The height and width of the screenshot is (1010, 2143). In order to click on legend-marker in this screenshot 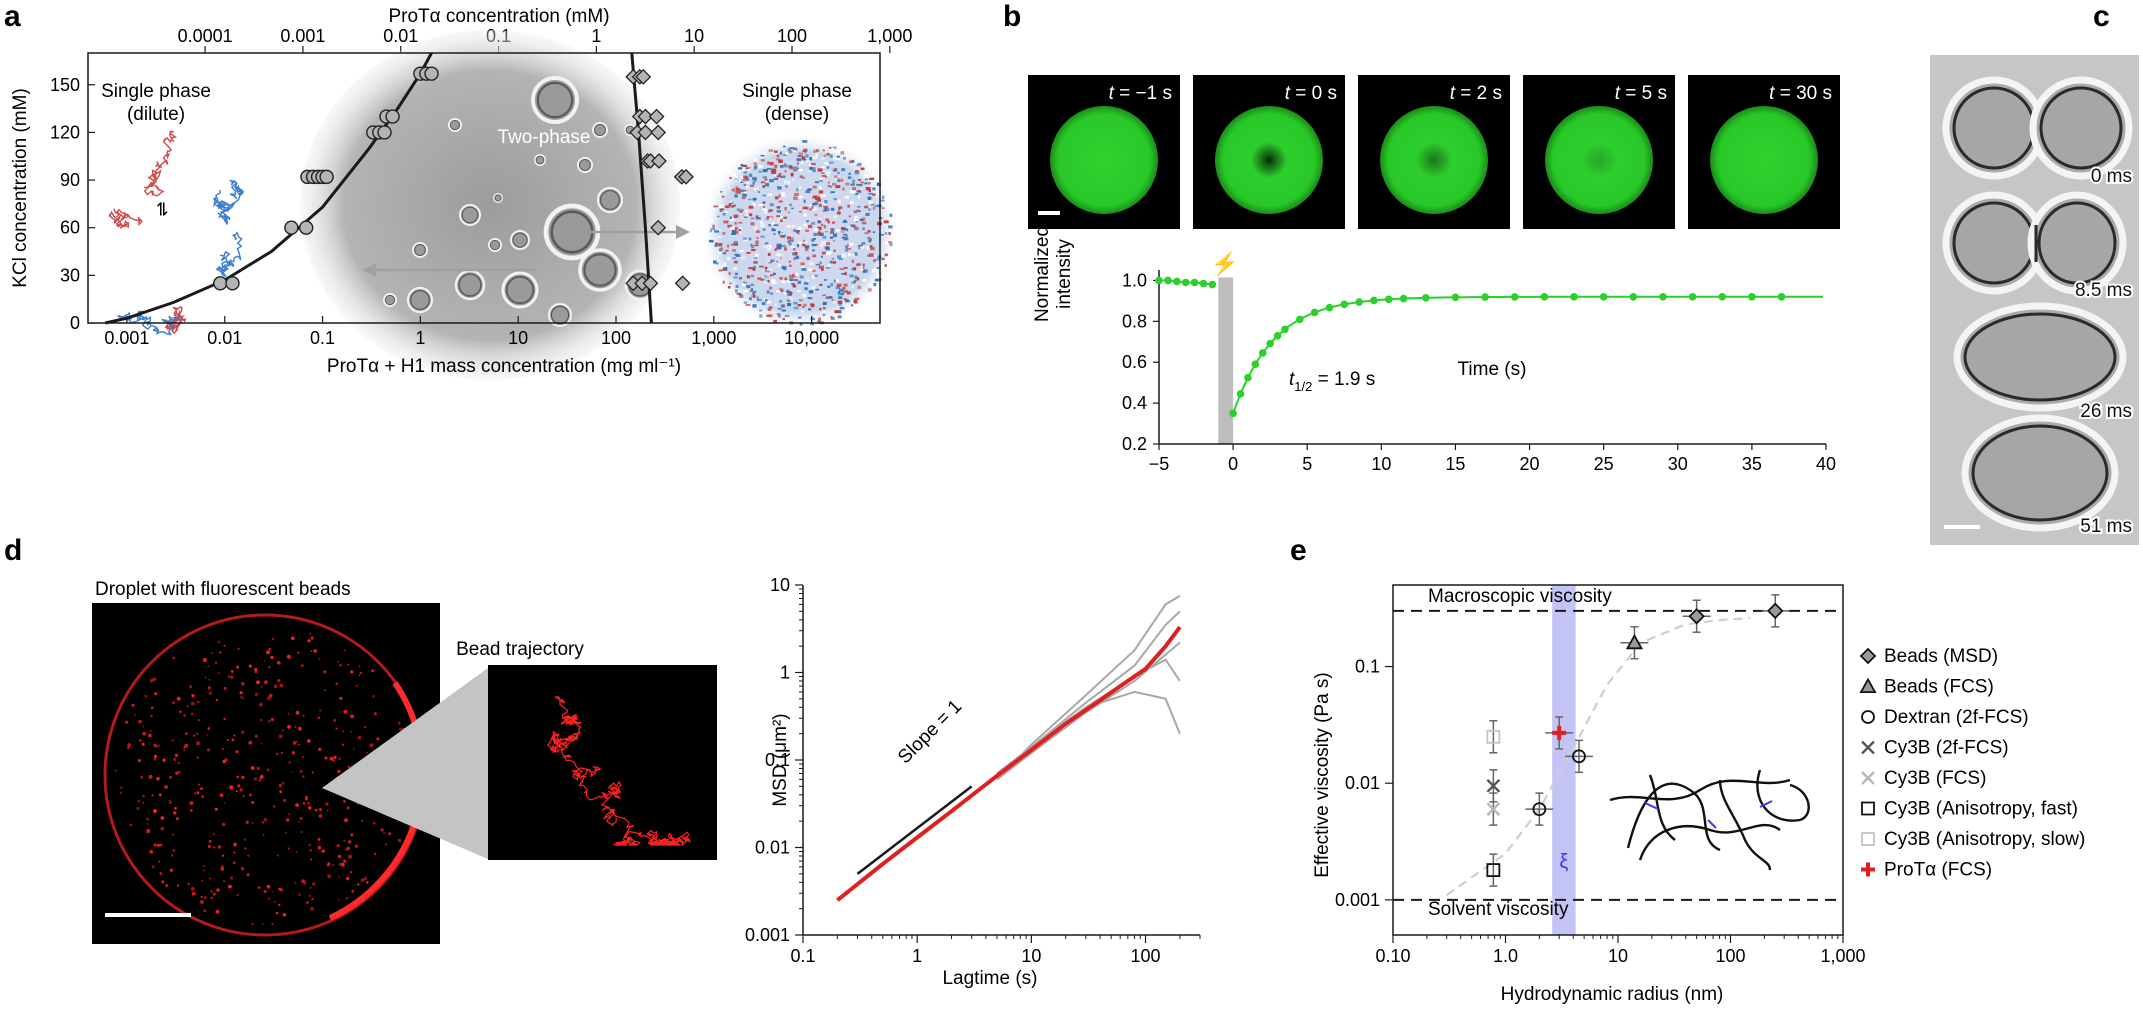, I will do `click(1868, 808)`.